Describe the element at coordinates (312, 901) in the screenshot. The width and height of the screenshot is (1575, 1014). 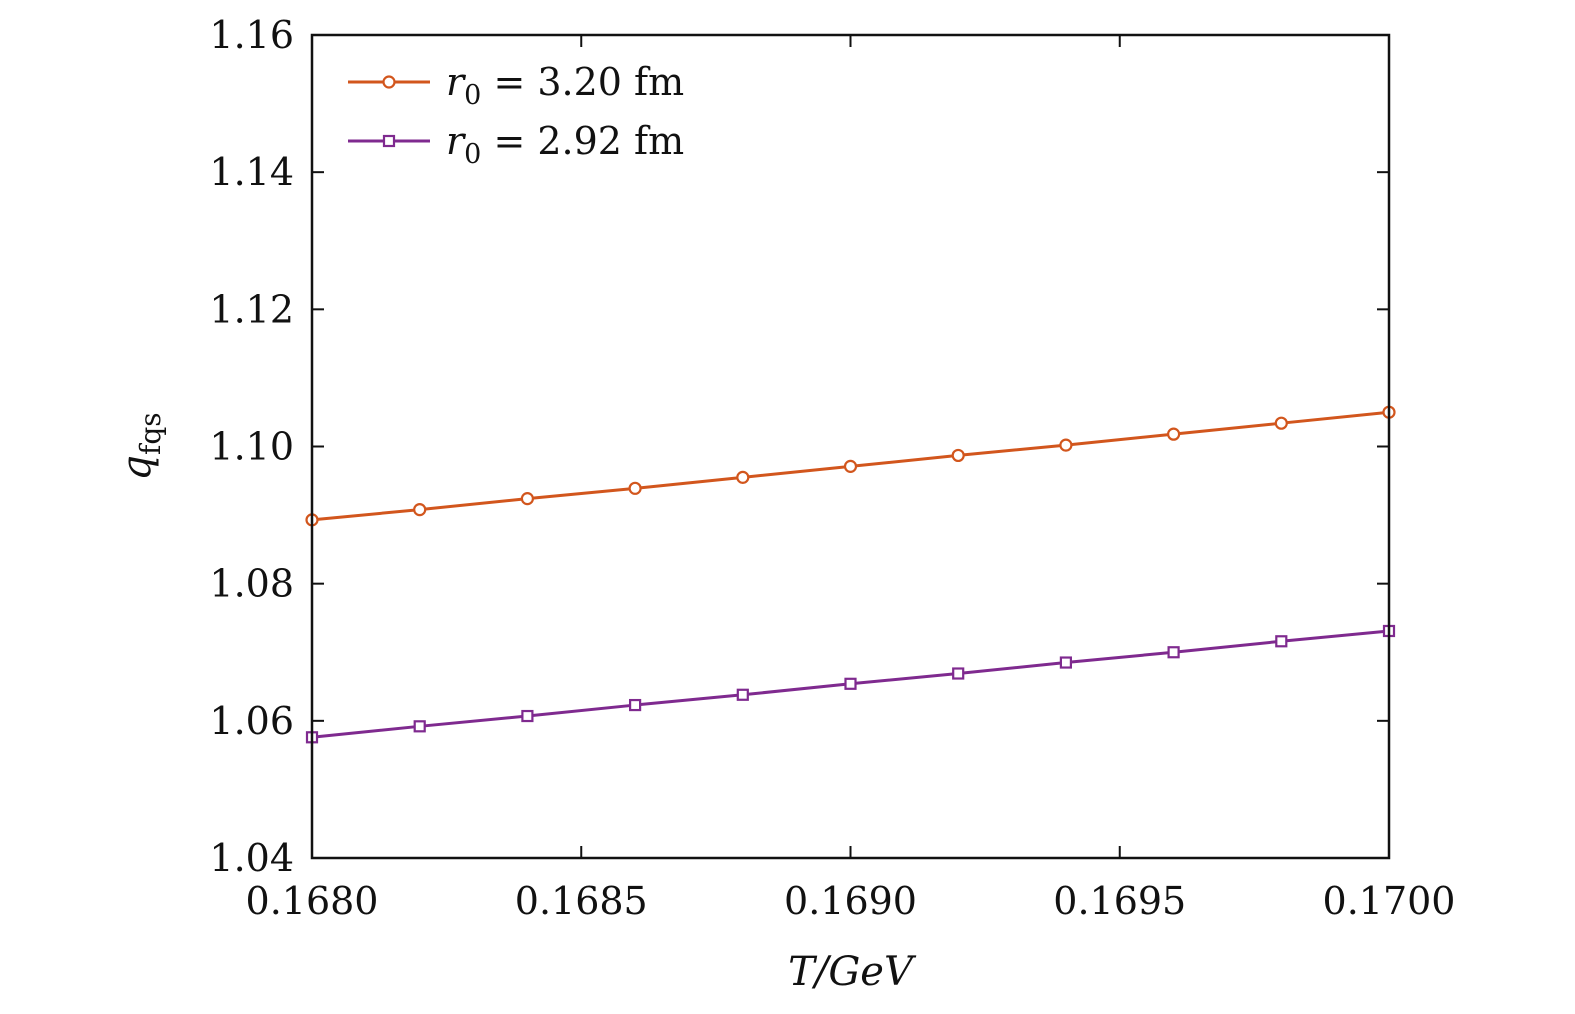
I see `x-tick-label: 0.1680` at that location.